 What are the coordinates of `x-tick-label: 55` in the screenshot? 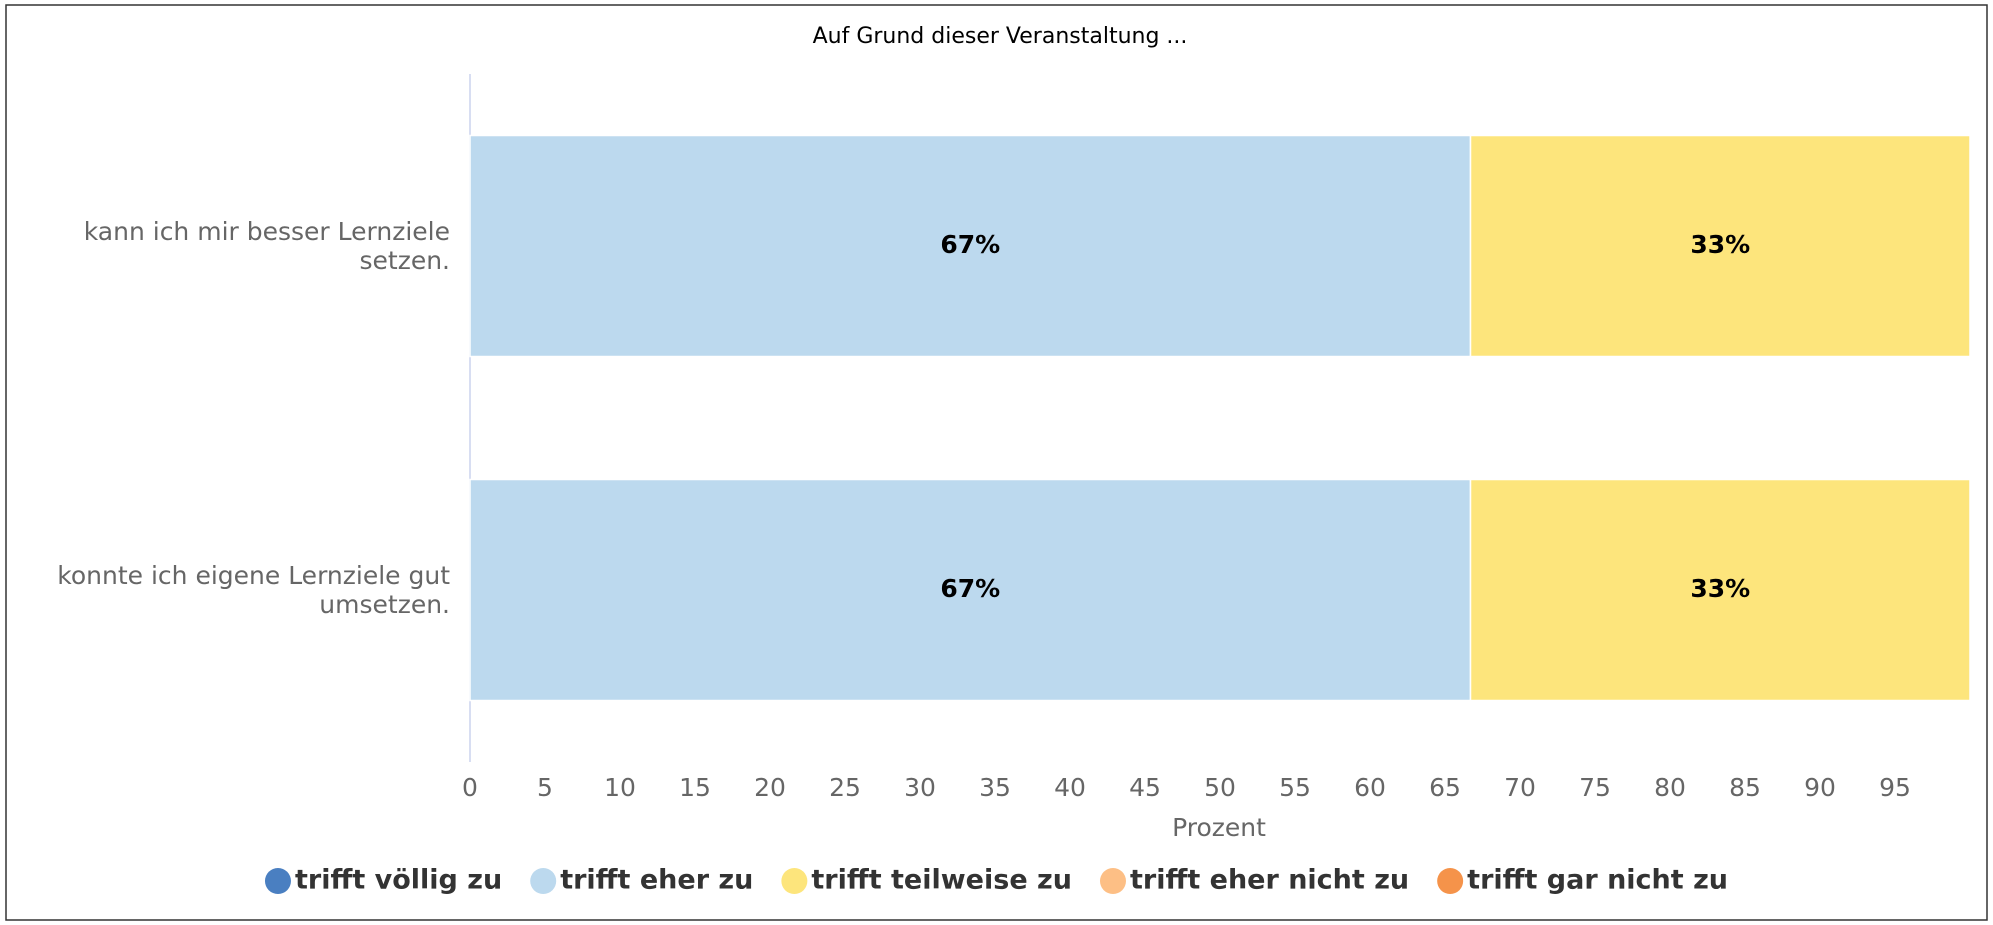 It's located at (1295, 787).